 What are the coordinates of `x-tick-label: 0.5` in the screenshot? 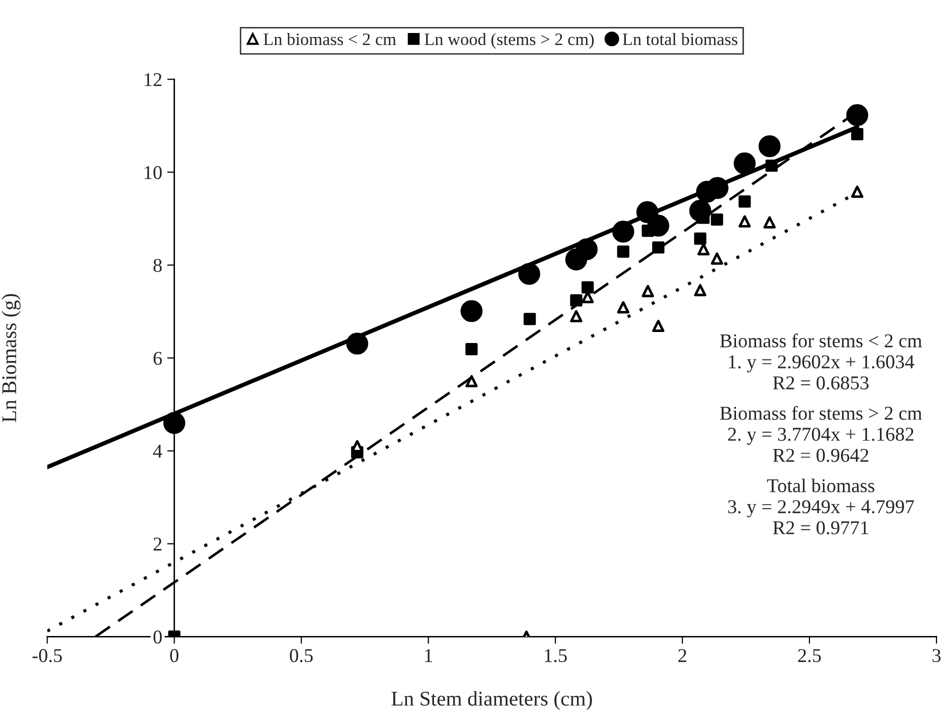 It's located at (301, 655).